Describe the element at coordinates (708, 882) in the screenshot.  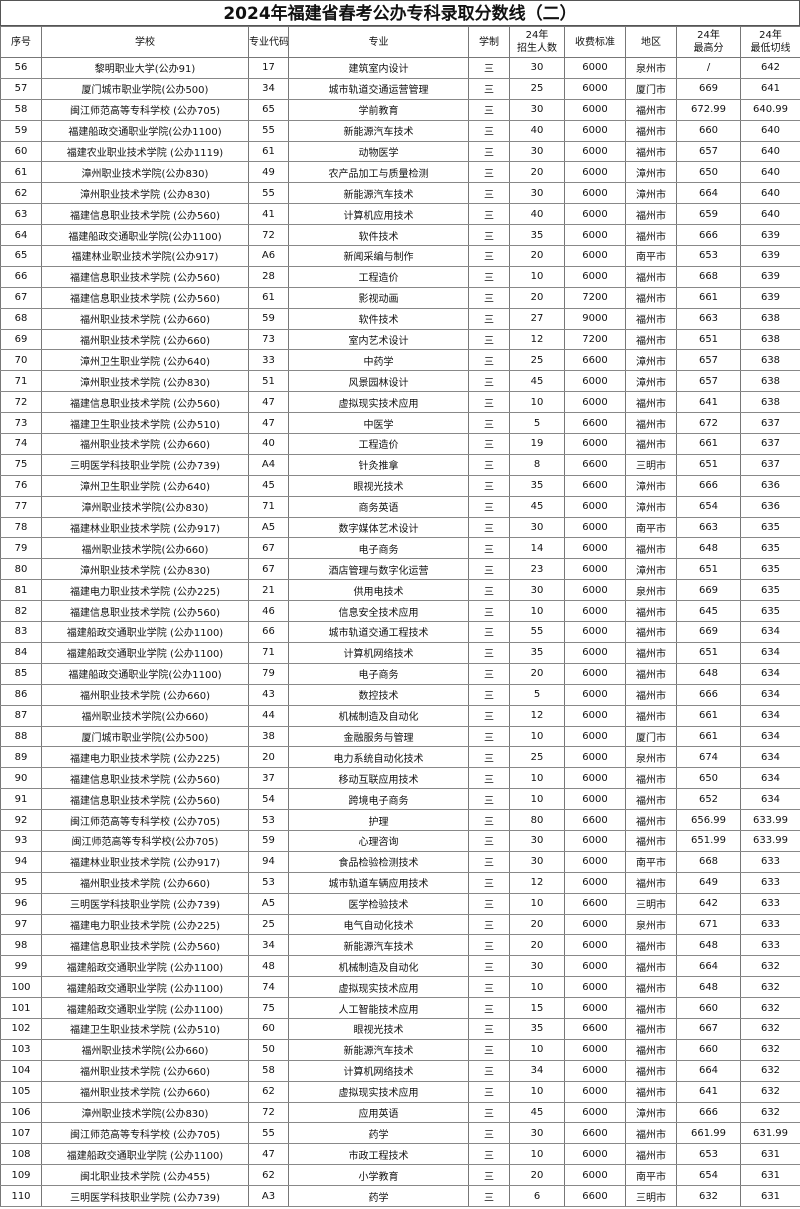
I see `cell-max-score: 649` at that location.